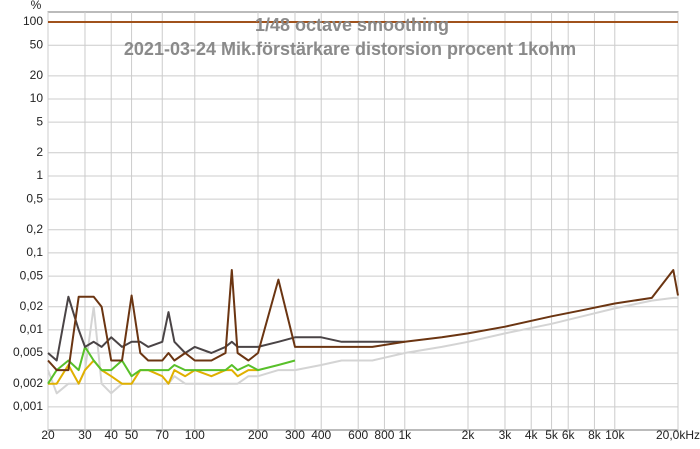 This screenshot has height=449, width=700. What do you see at coordinates (595, 435) in the screenshot?
I see `x-tick-label: 8k` at bounding box center [595, 435].